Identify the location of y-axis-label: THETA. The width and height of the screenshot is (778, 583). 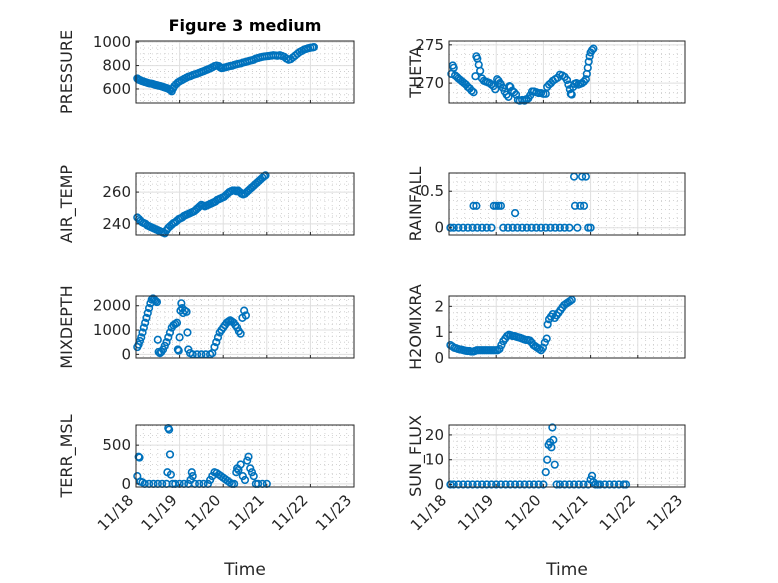
(415, 72).